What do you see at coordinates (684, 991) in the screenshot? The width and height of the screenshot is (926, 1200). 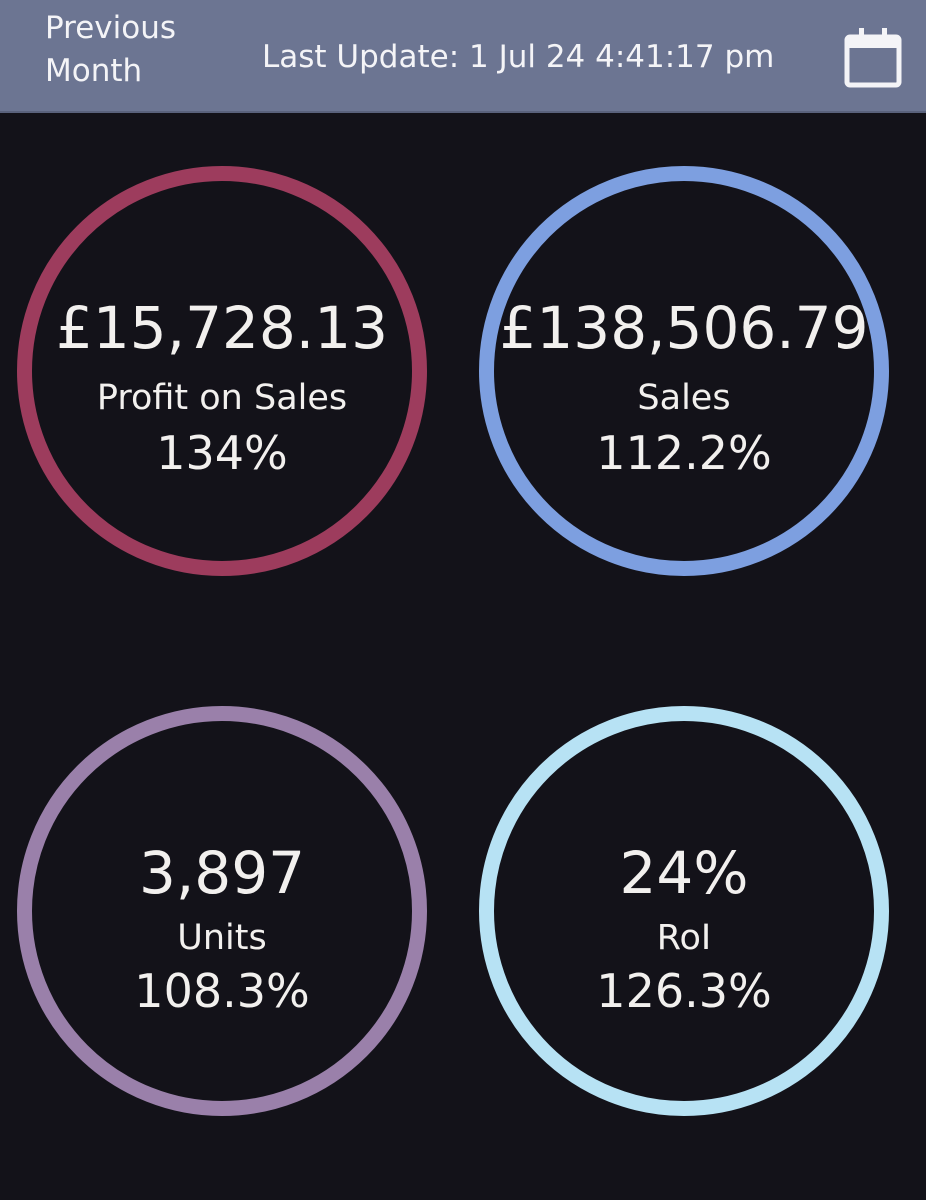 I see `metric-change: 126.3%` at bounding box center [684, 991].